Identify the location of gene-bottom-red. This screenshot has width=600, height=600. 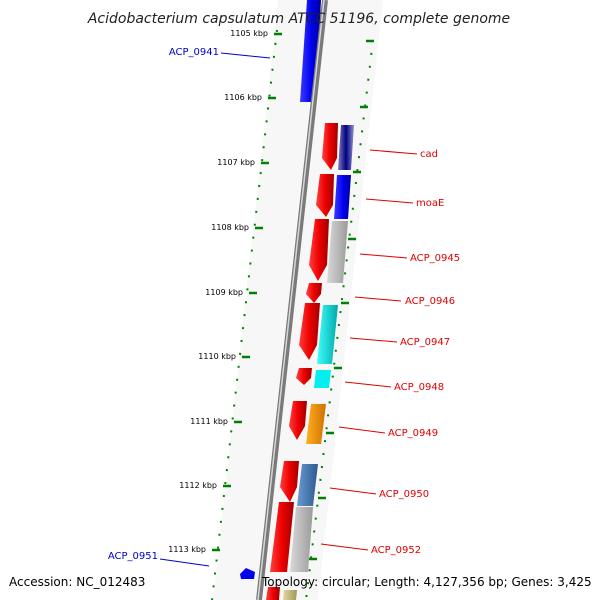
(273, 593).